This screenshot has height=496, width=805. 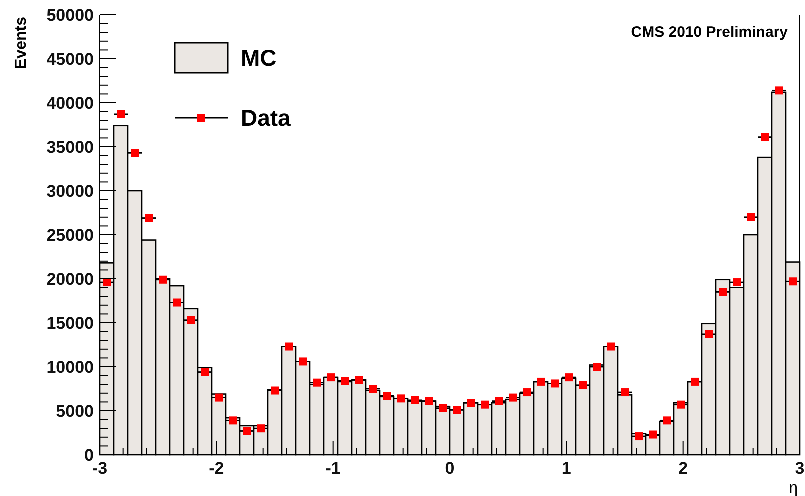 I want to click on annotation: CMS 2010 Preliminary, so click(x=710, y=32).